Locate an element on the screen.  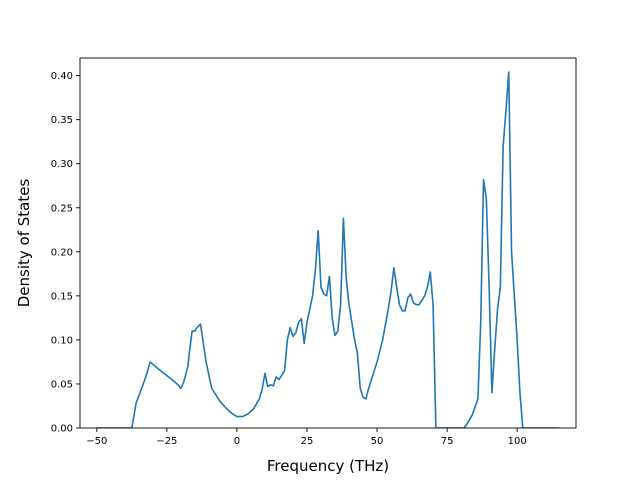
y-tick-label: 0.40 is located at coordinates (62, 76).